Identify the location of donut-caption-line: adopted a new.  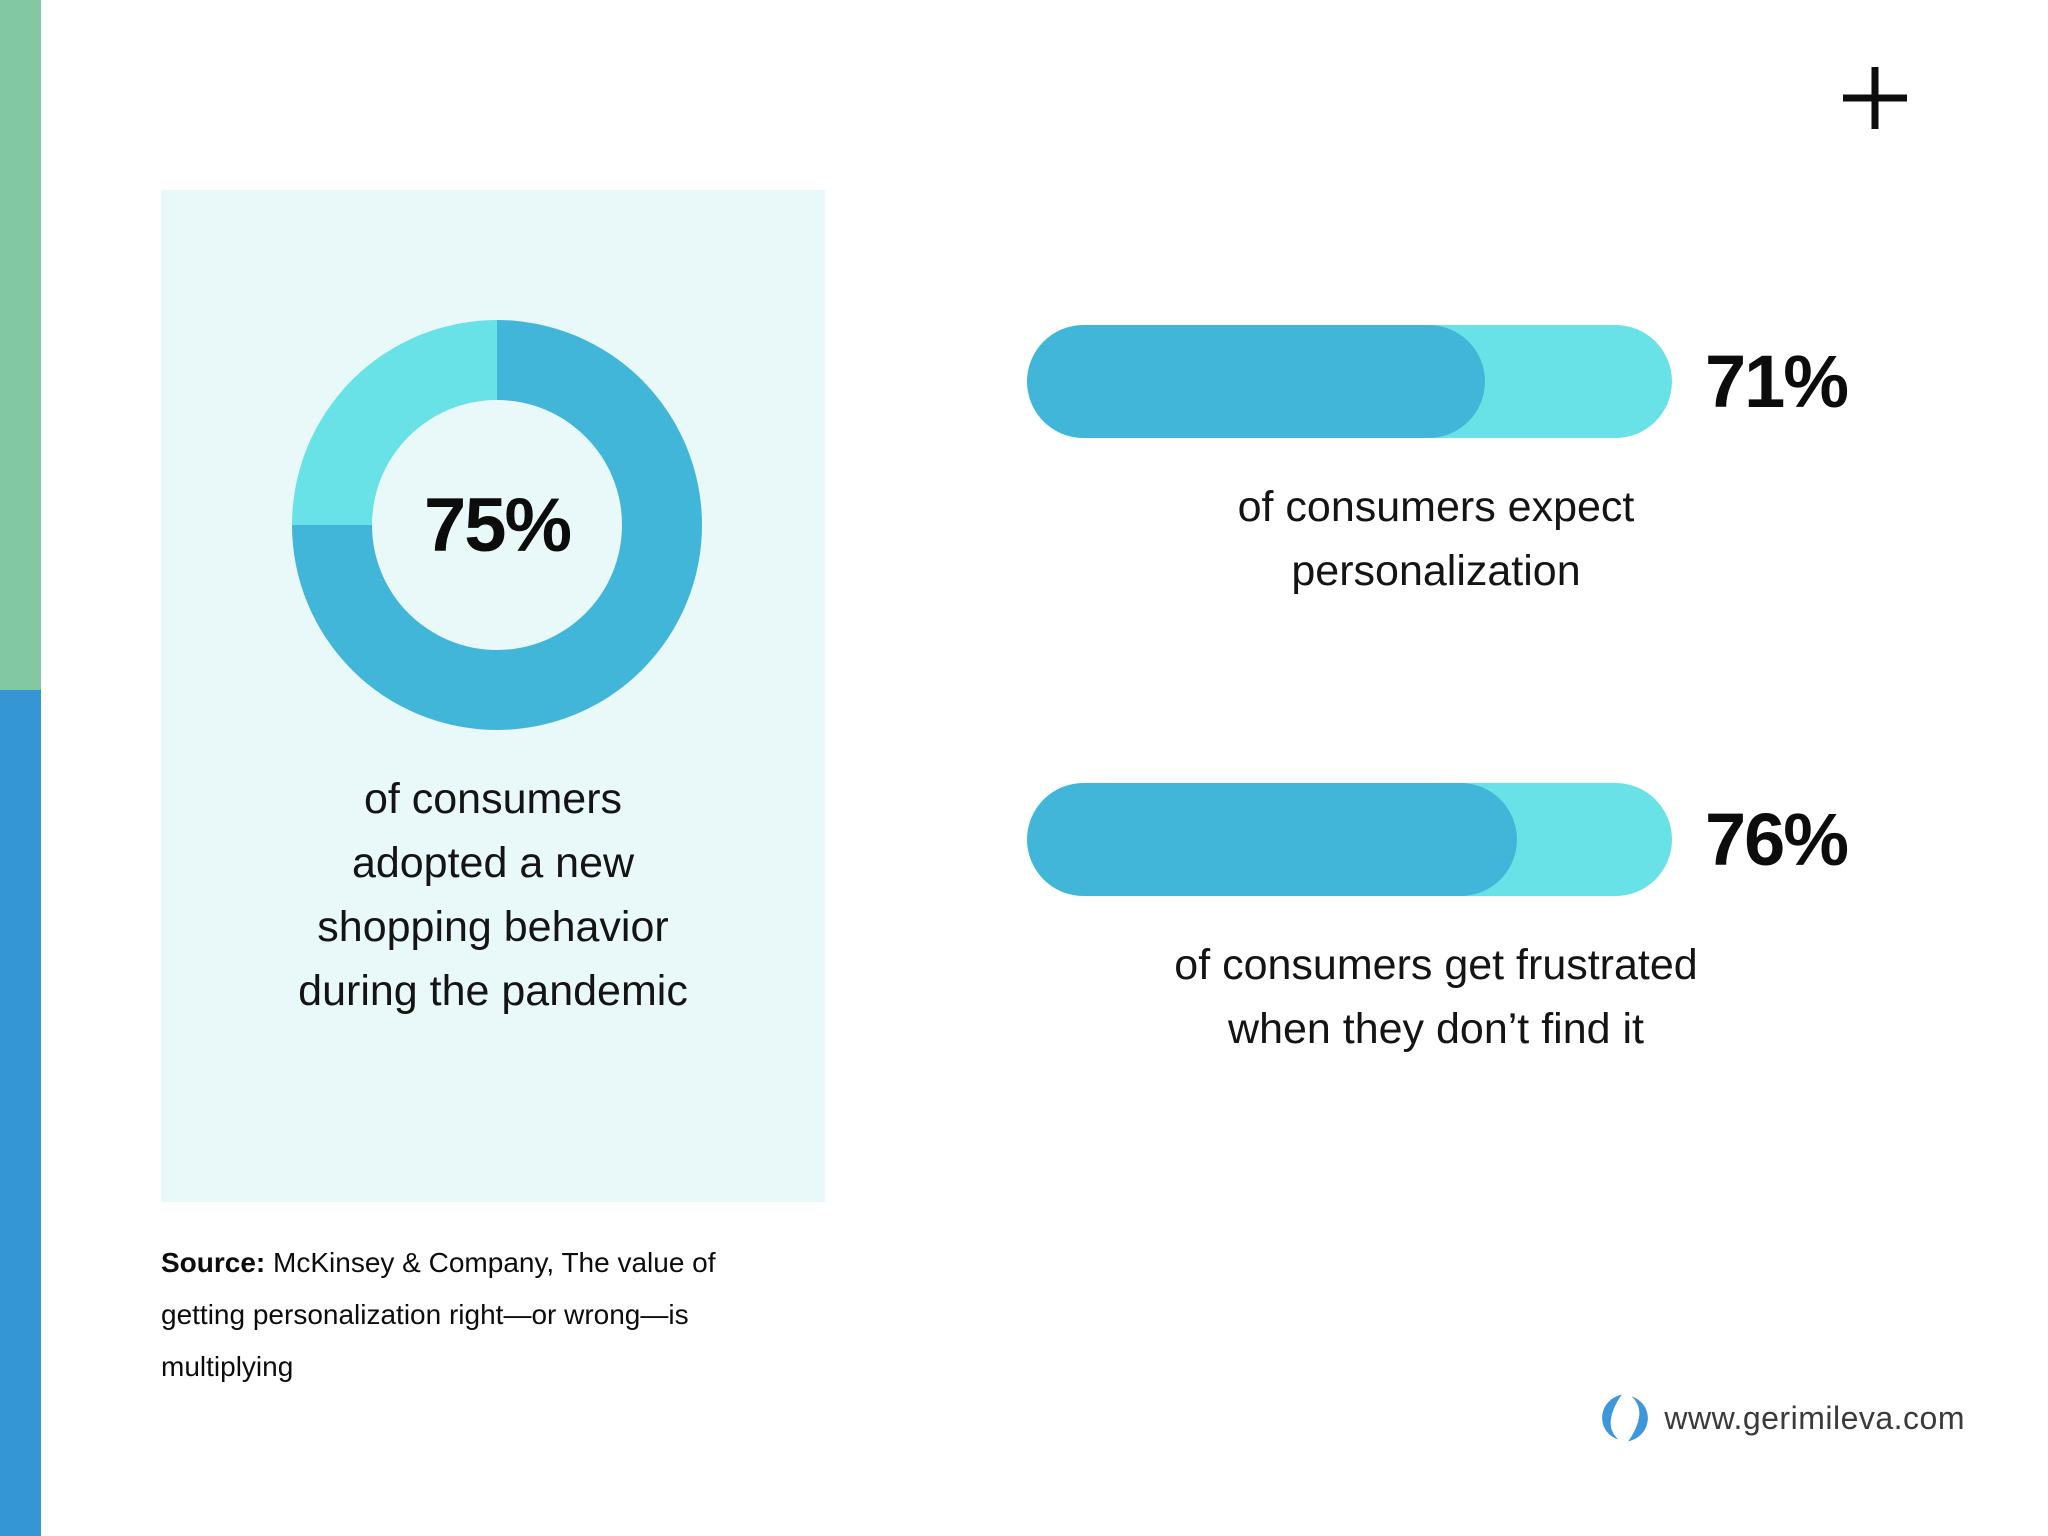
(493, 863).